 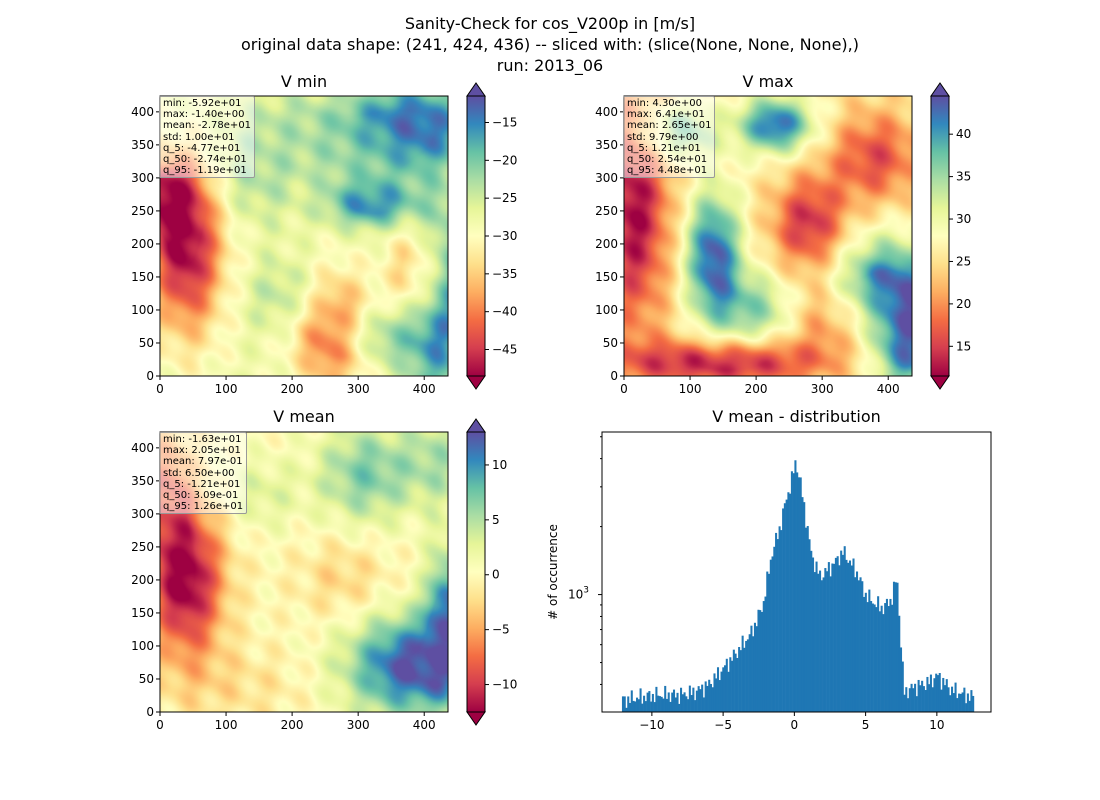 What do you see at coordinates (504, 685) in the screenshot?
I see `colorbar-tick-label: −10` at bounding box center [504, 685].